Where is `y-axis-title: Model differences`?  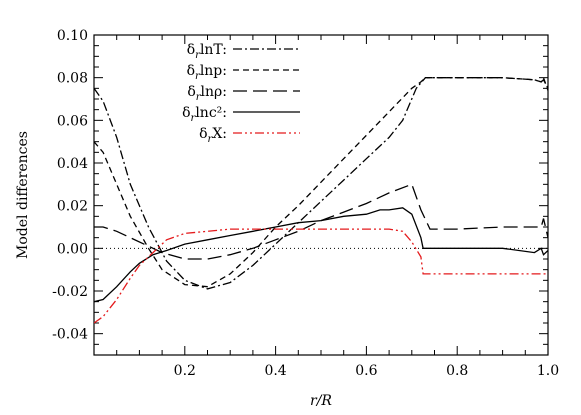
y-axis-title: Model differences is located at coordinates (23, 195).